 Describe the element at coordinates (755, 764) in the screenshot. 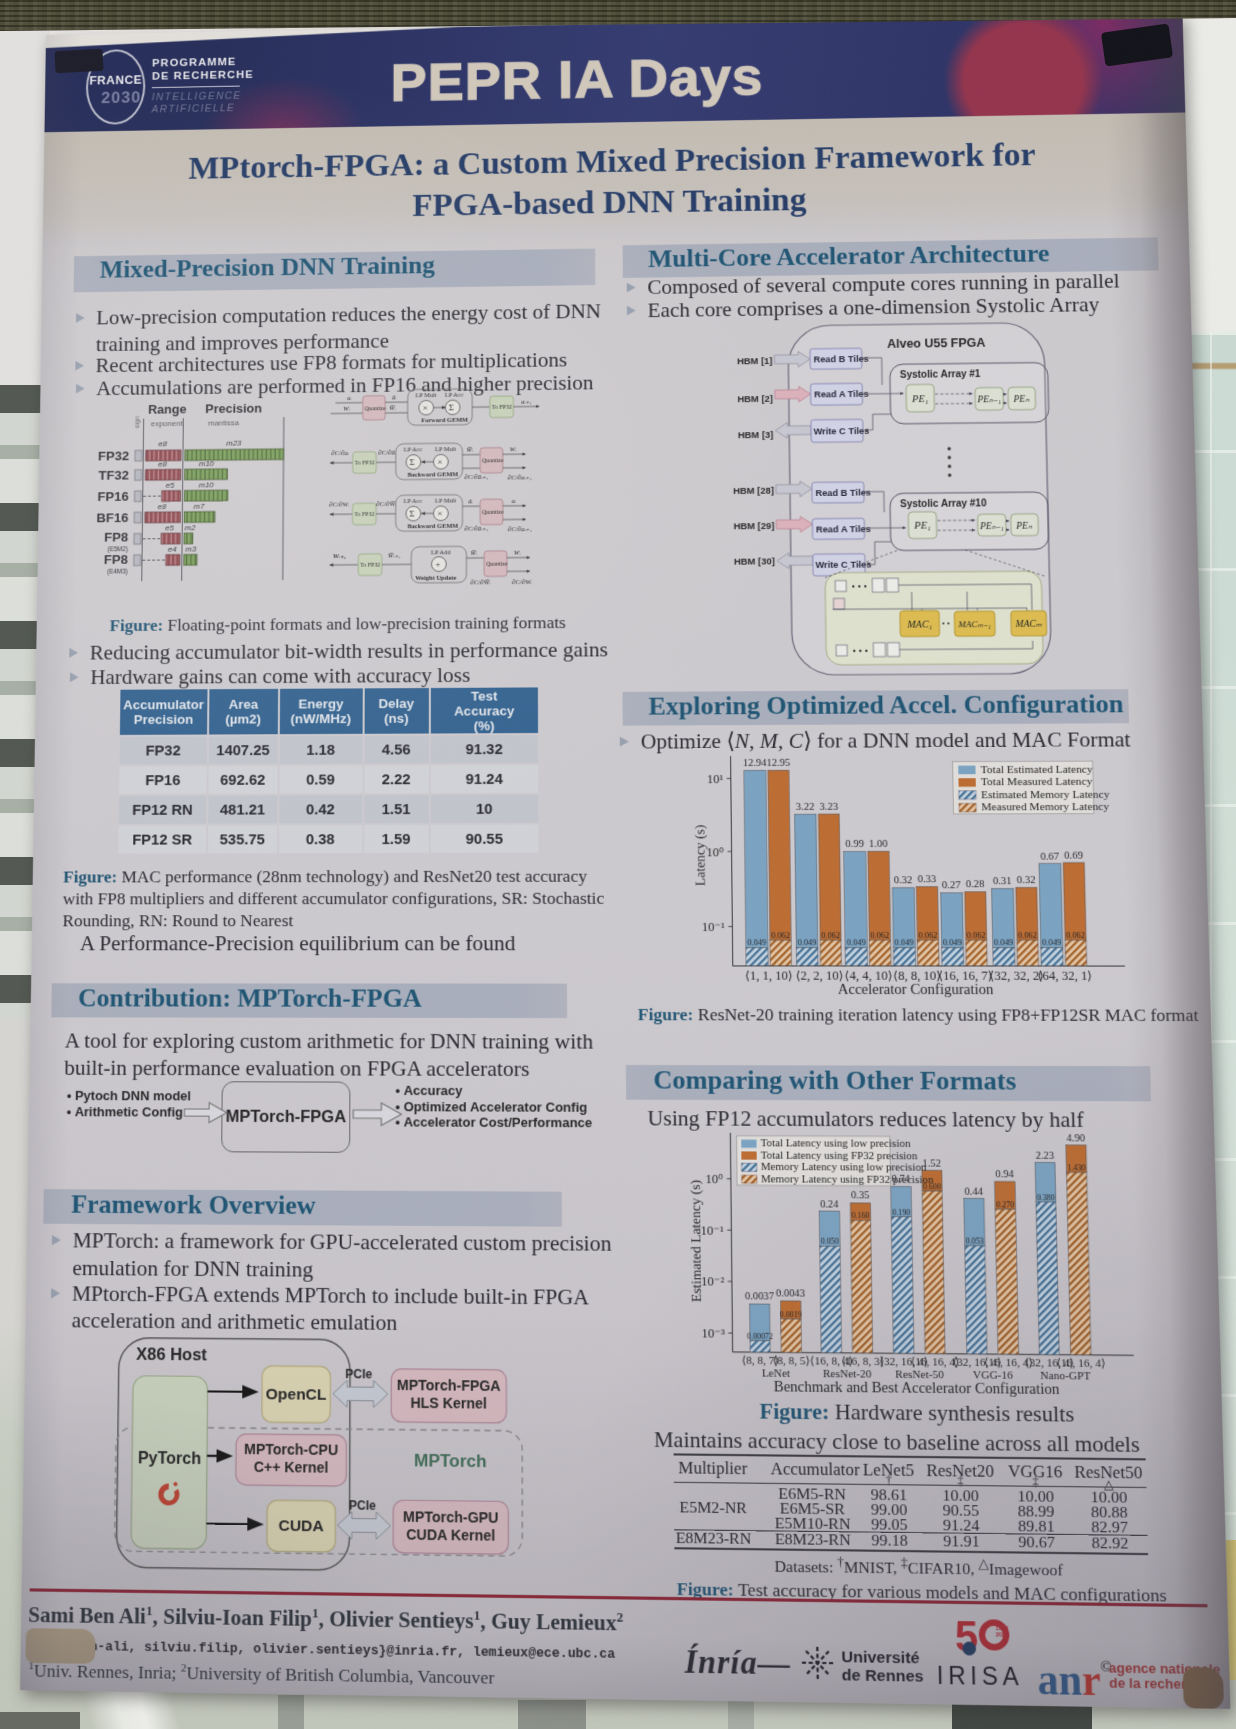

I see `svg-text: 12.94` at that location.